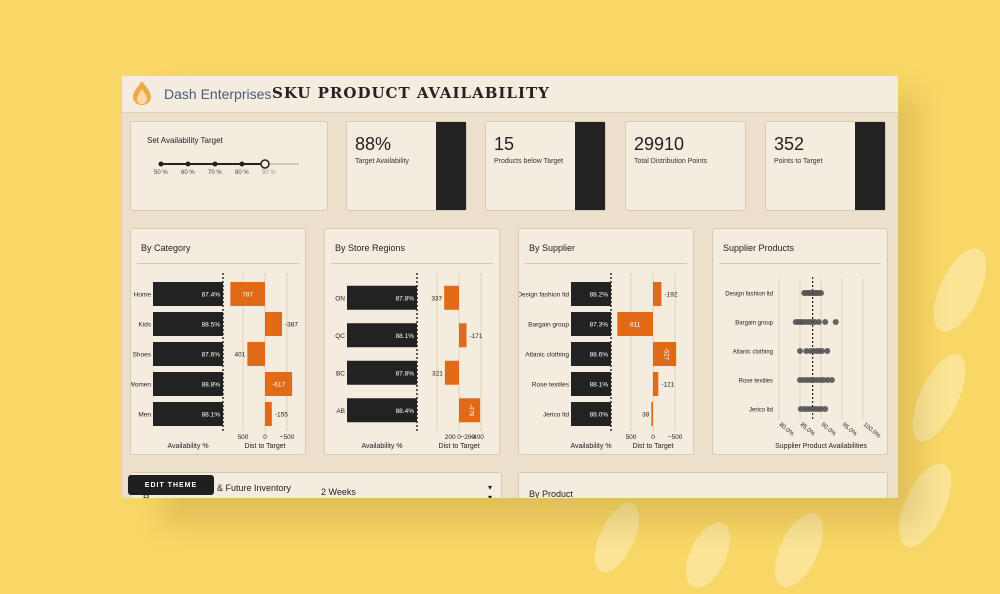  I want to click on page-title: SKU PRODUCT AVAILABILITY, so click(411, 93).